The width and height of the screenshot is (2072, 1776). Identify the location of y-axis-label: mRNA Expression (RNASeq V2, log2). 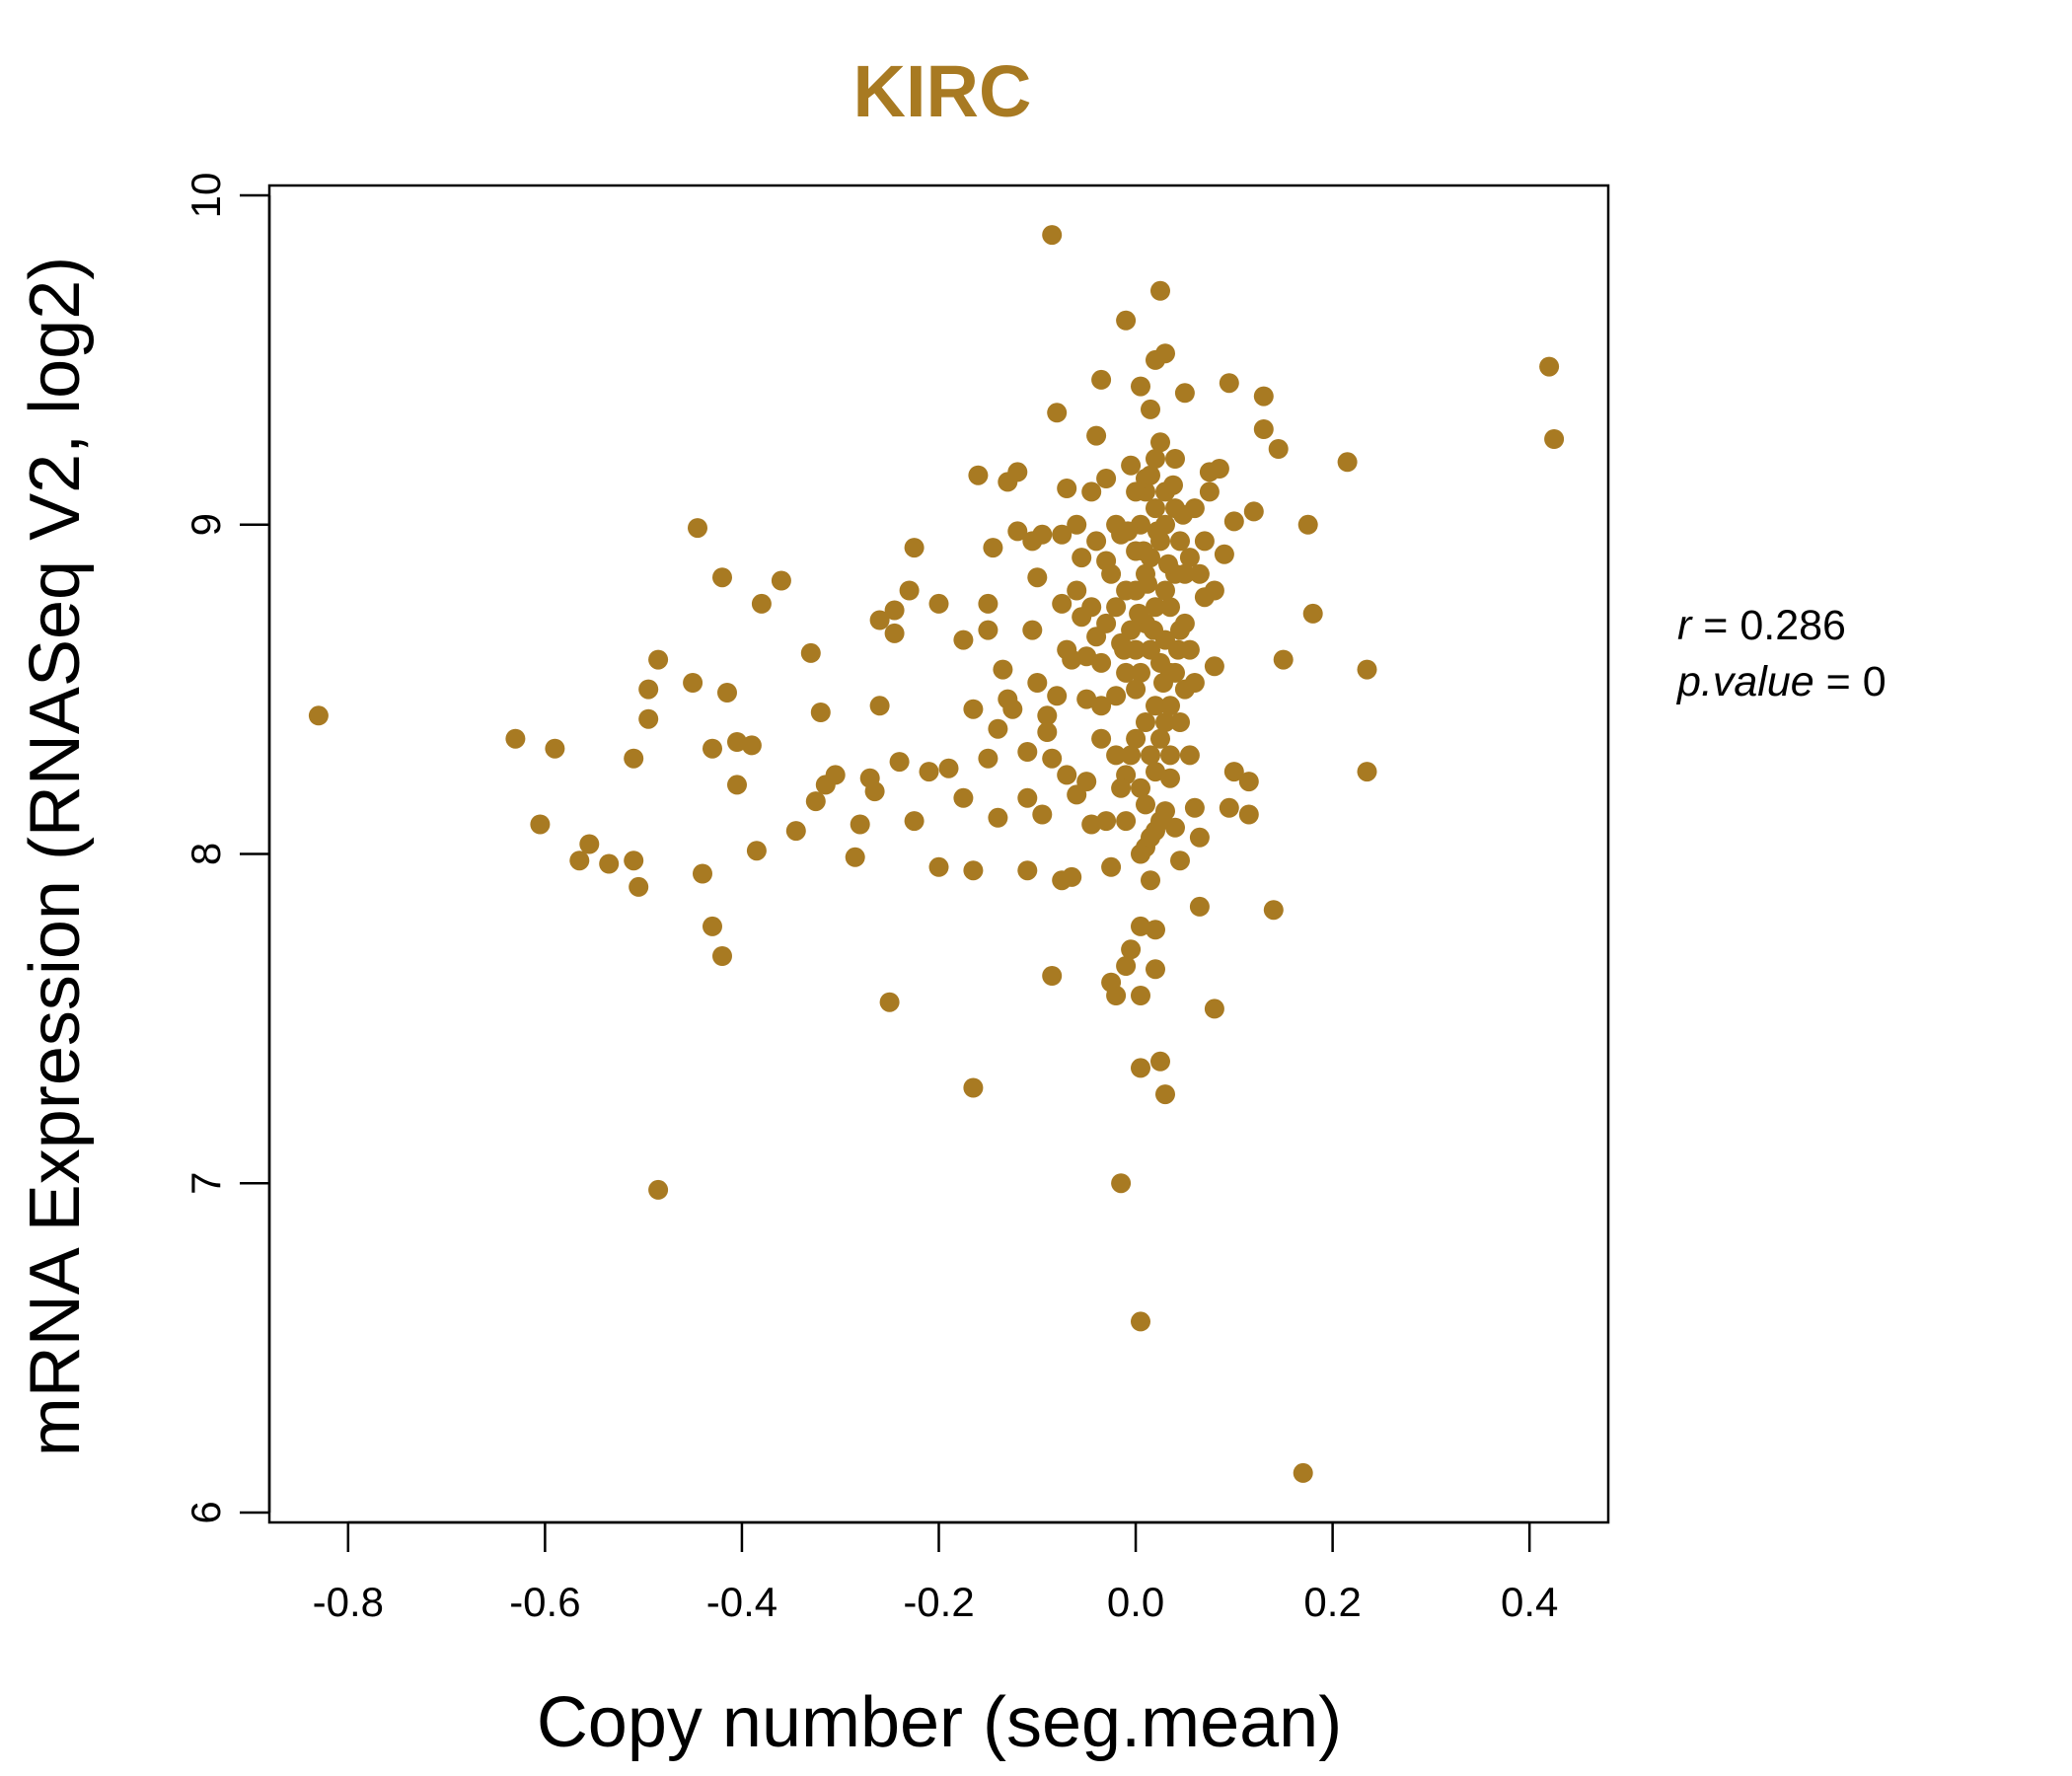
(56, 857).